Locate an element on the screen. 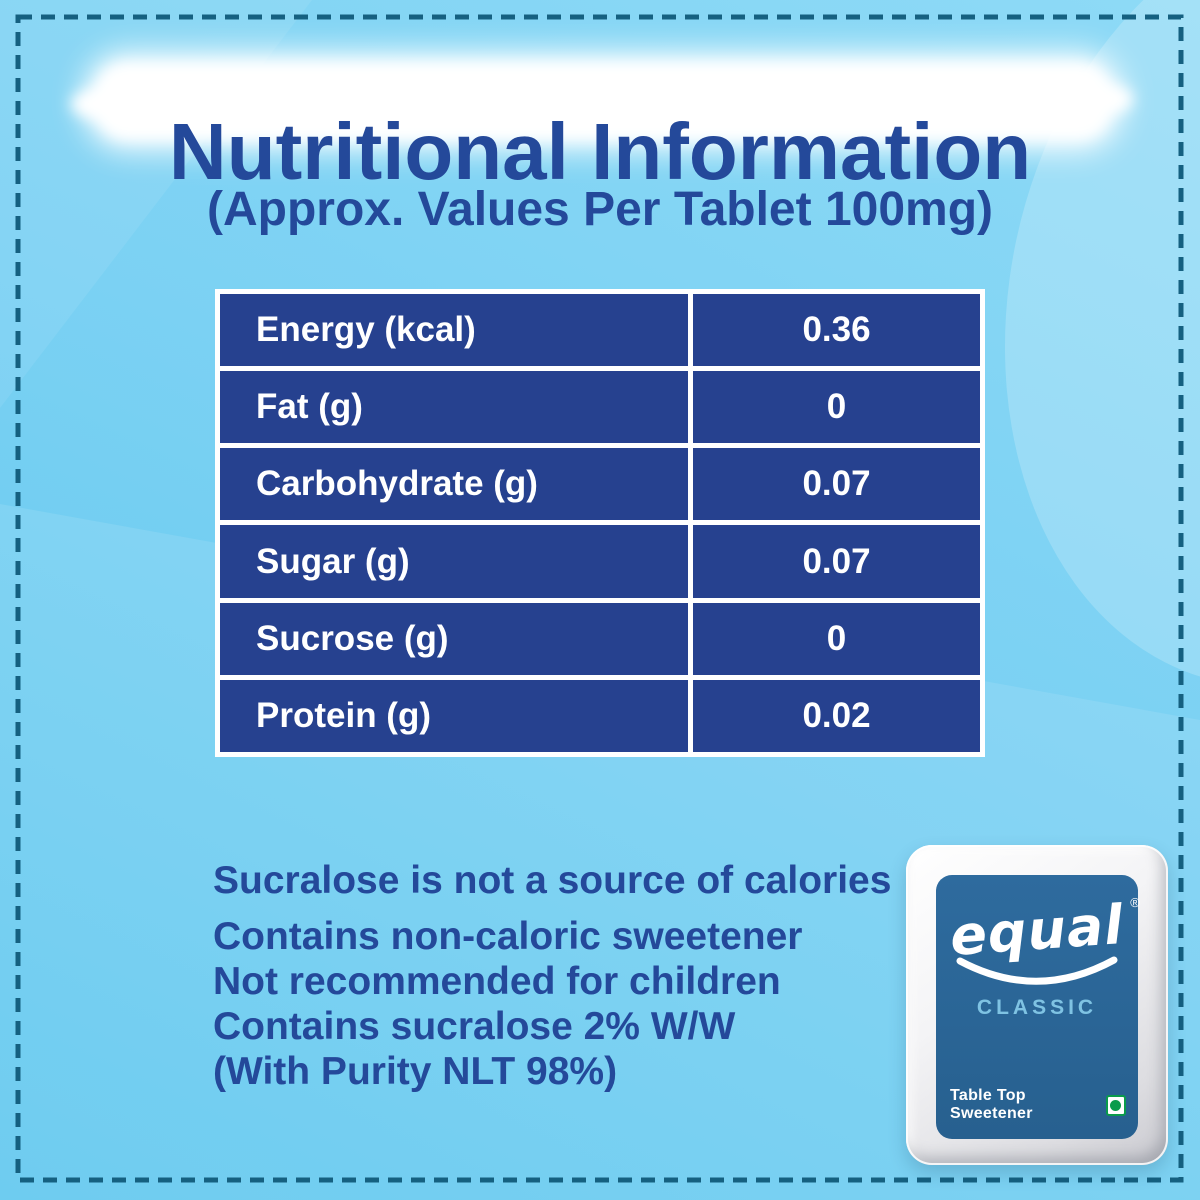  brand-logo-row: equal ® is located at coordinates (1044, 930).